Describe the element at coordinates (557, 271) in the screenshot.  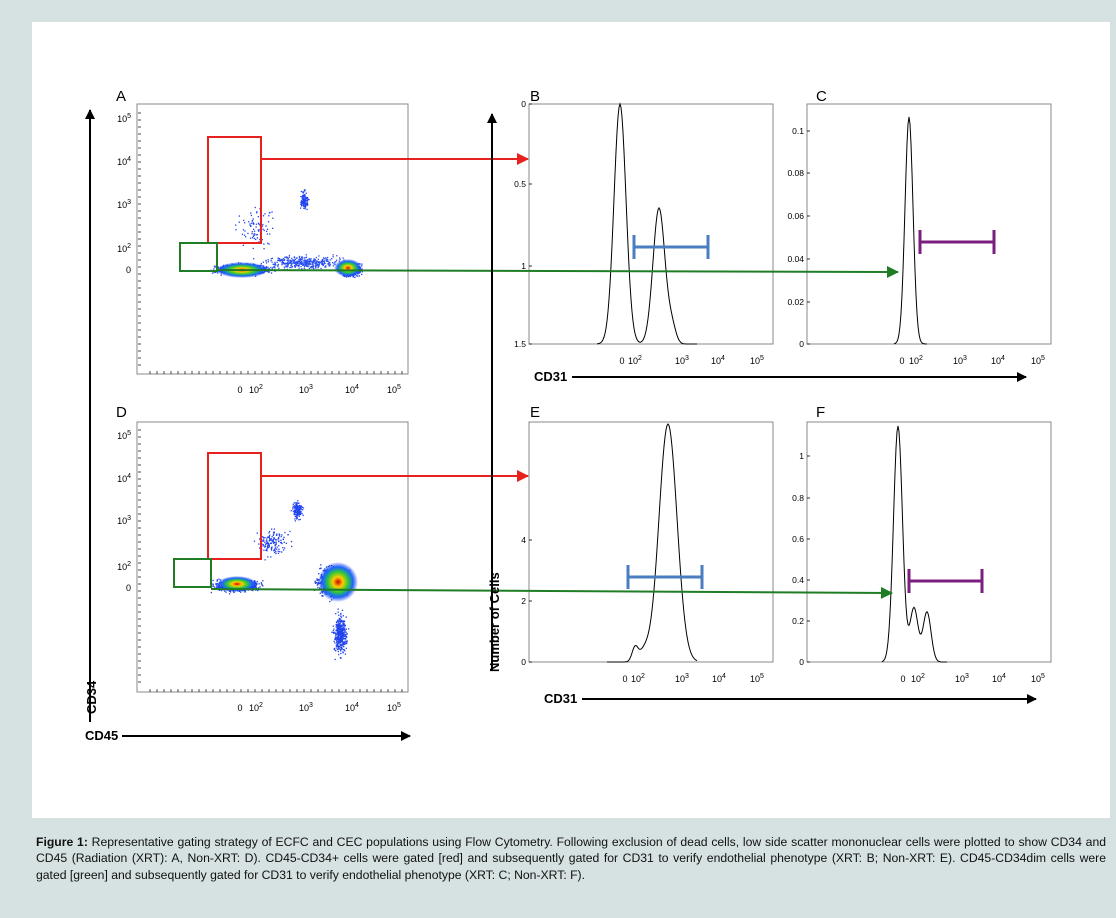
I see `arrow-green-a-to-c` at that location.